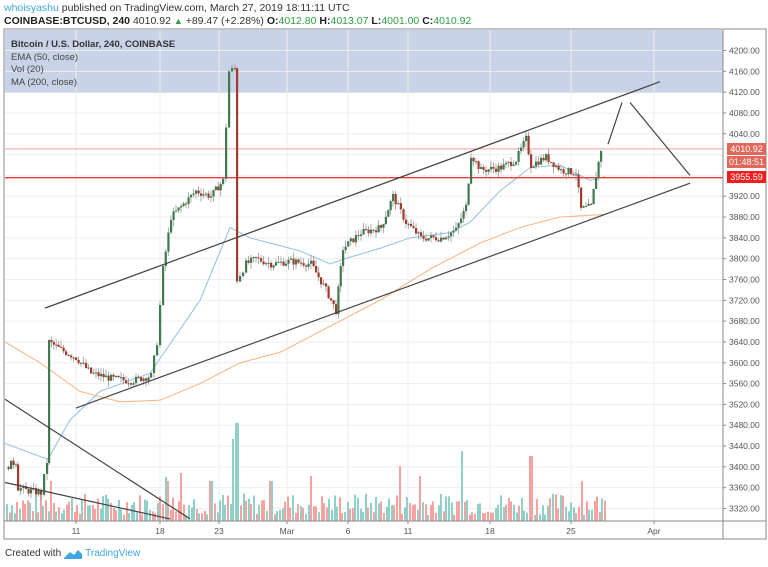 Image resolution: width=768 pixels, height=567 pixels. What do you see at coordinates (746, 177) in the screenshot?
I see `hline-price-label: 3955.59` at bounding box center [746, 177].